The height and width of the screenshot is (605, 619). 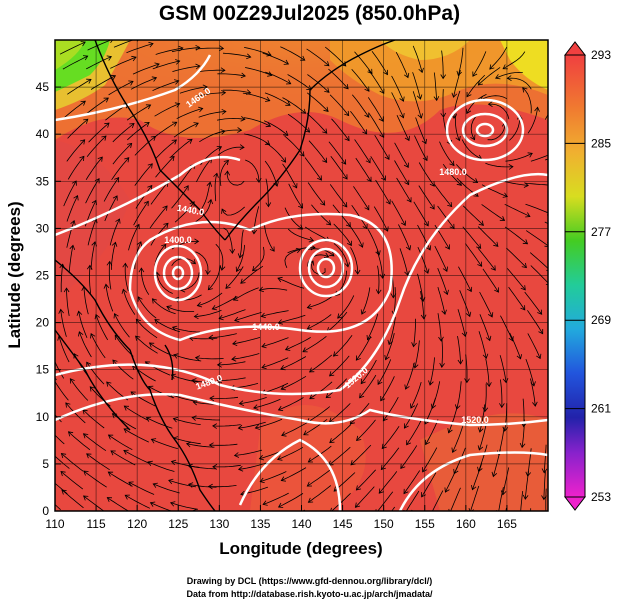 I want to click on colorbar-tick-label: 269, so click(x=601, y=320).